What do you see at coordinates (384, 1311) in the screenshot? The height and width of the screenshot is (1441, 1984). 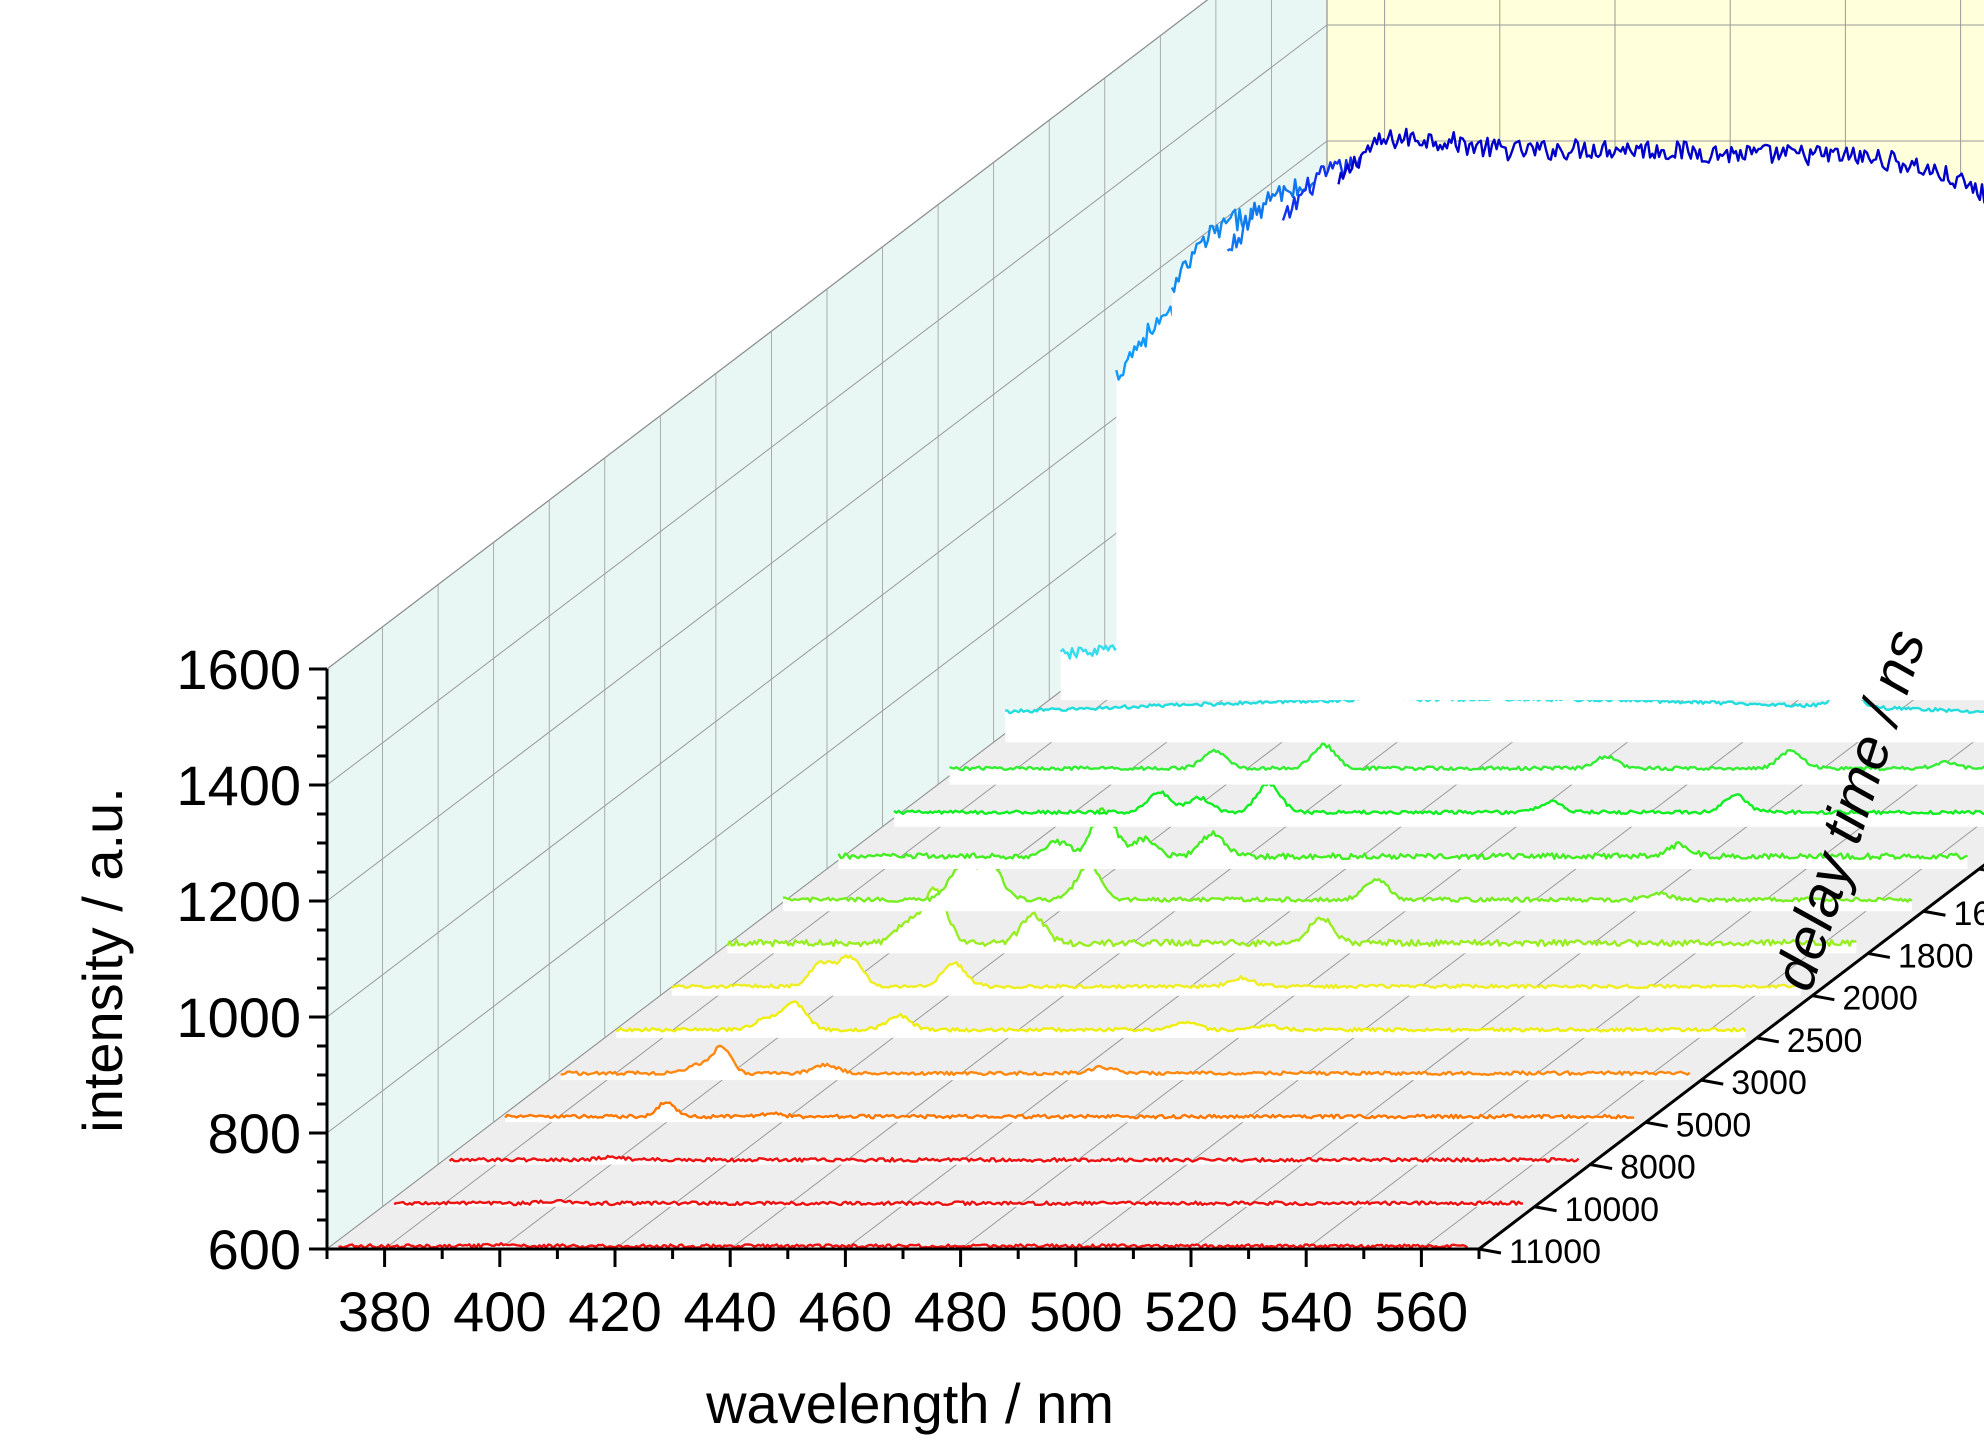 I see `x-tick-label: 380` at bounding box center [384, 1311].